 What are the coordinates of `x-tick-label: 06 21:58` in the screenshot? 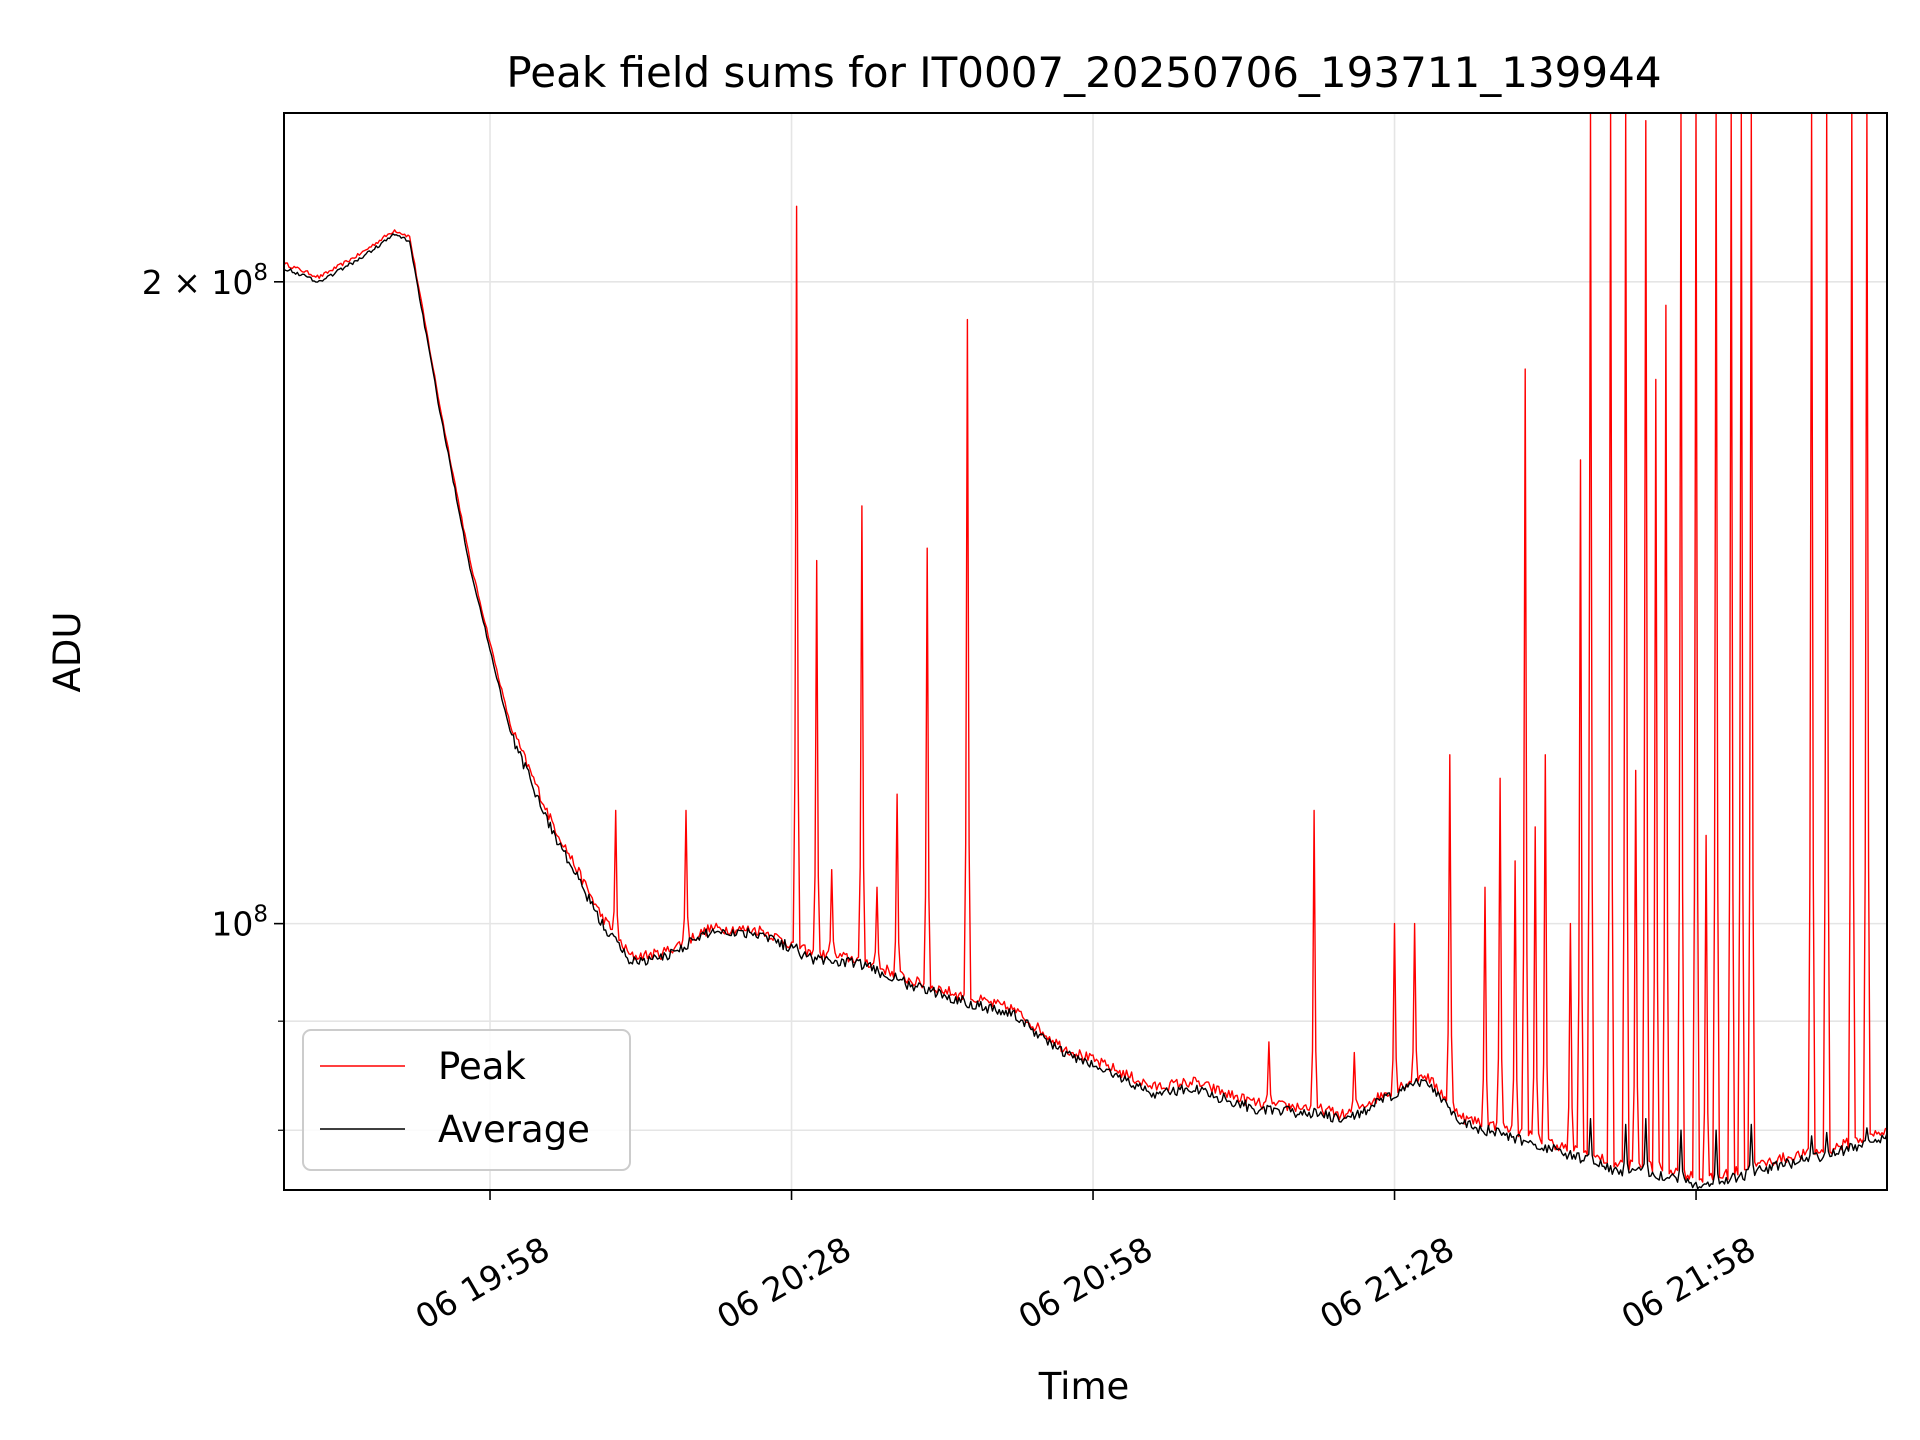 It's located at (1688, 1283).